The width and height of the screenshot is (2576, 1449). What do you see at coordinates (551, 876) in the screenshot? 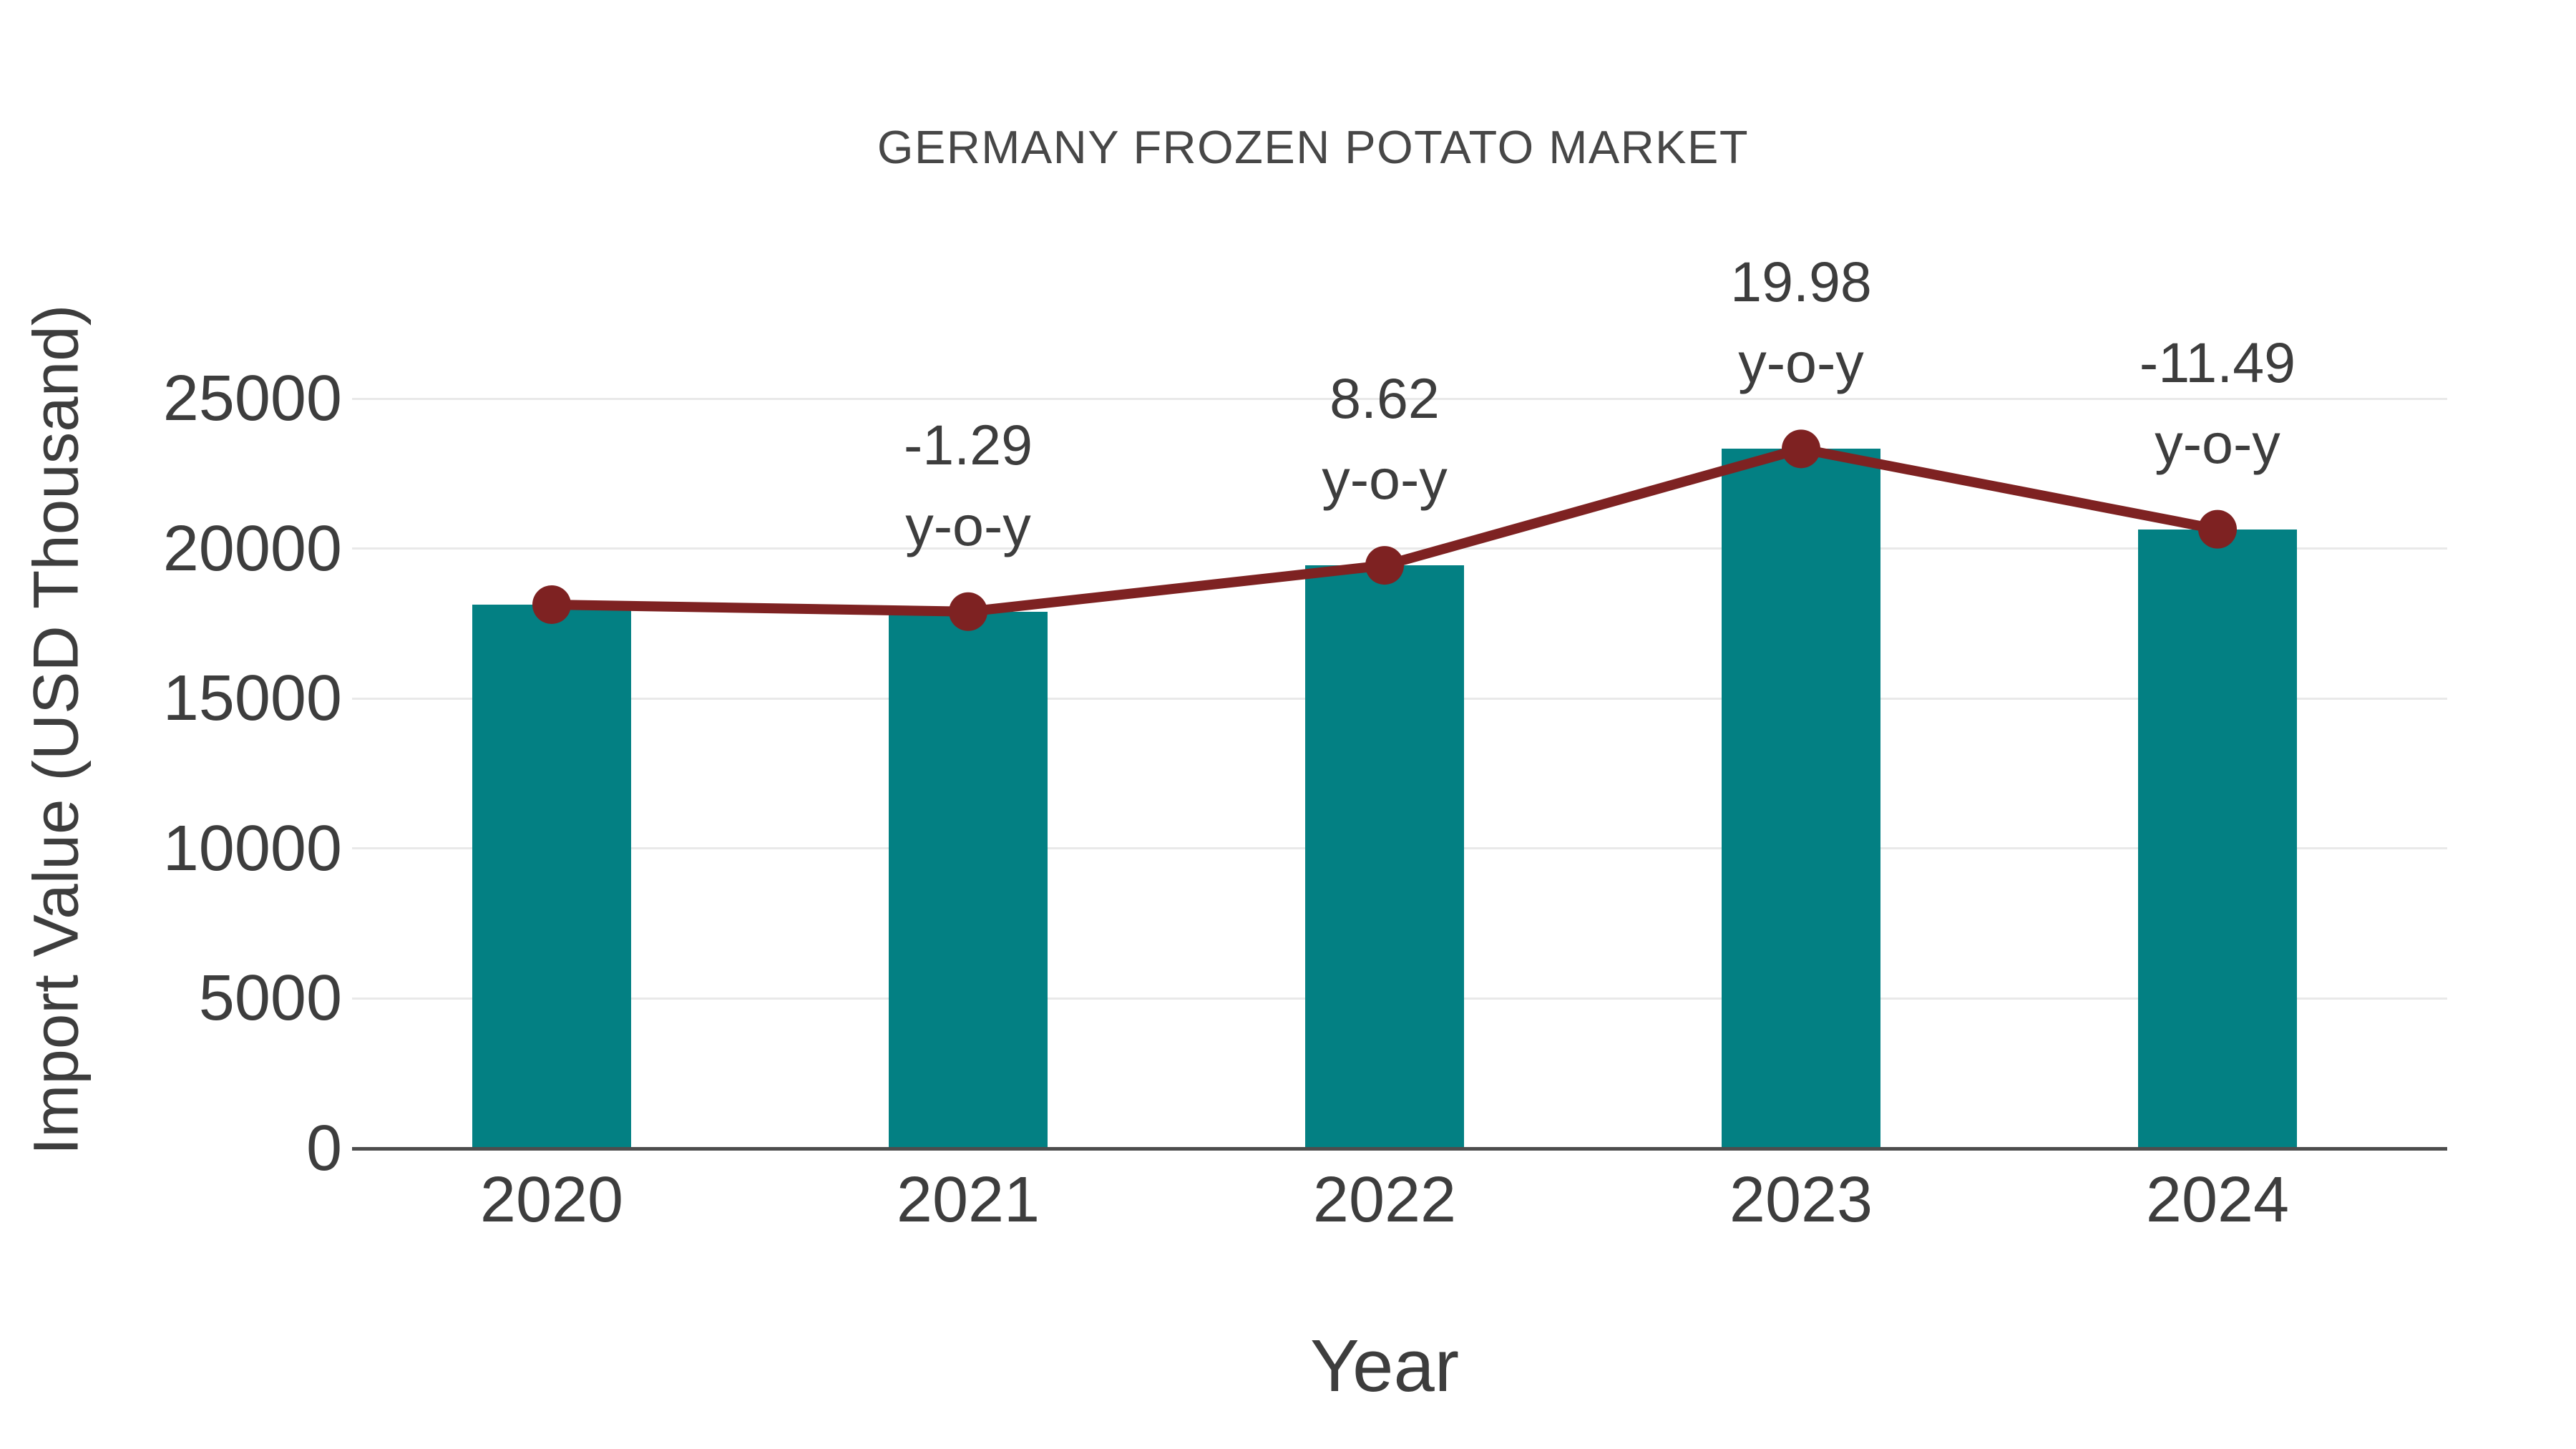
I see `bar-2020` at bounding box center [551, 876].